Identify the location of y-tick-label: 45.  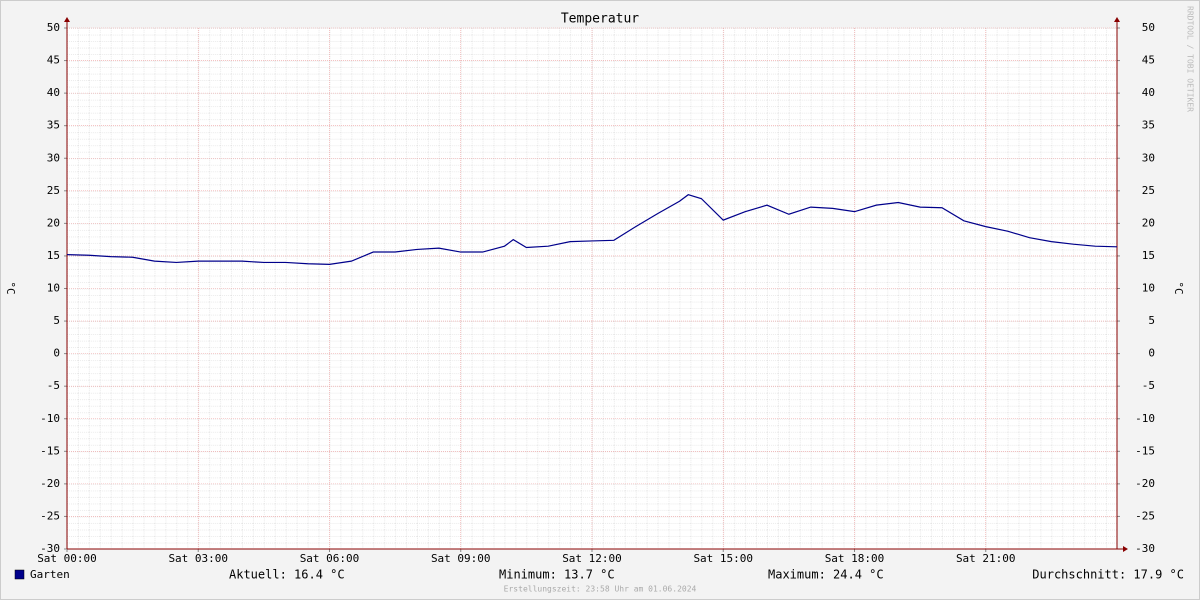
(53, 60).